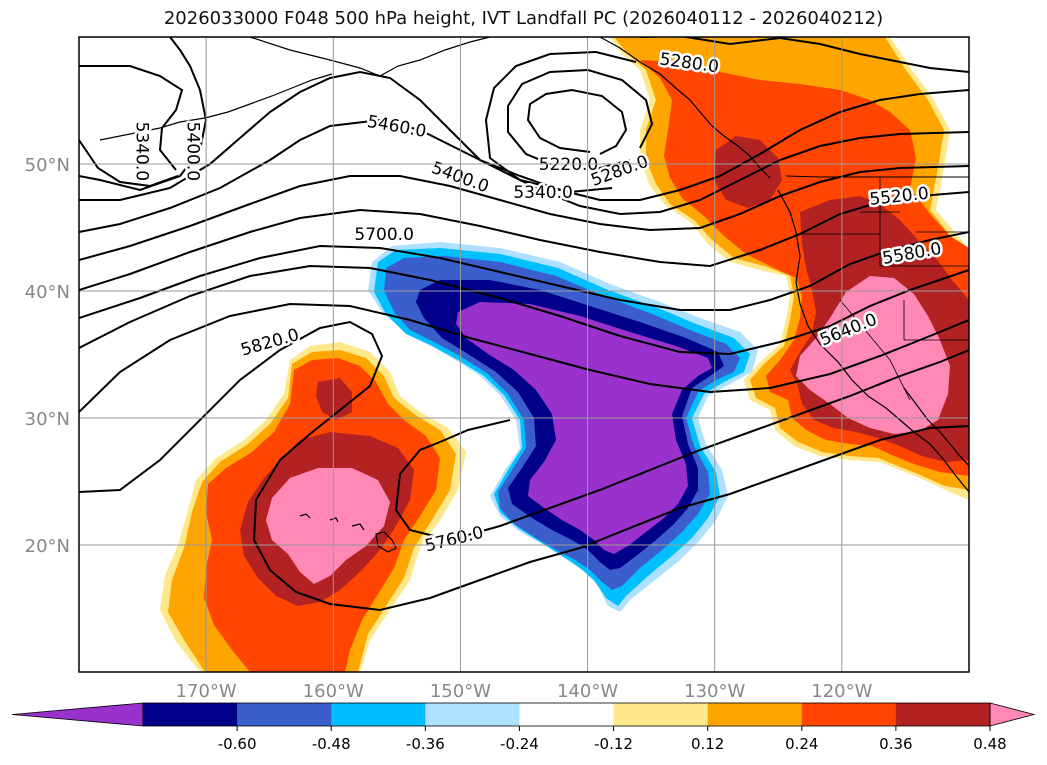 The image size is (1047, 765). I want to click on colorbar-extend-min, so click(77, 714).